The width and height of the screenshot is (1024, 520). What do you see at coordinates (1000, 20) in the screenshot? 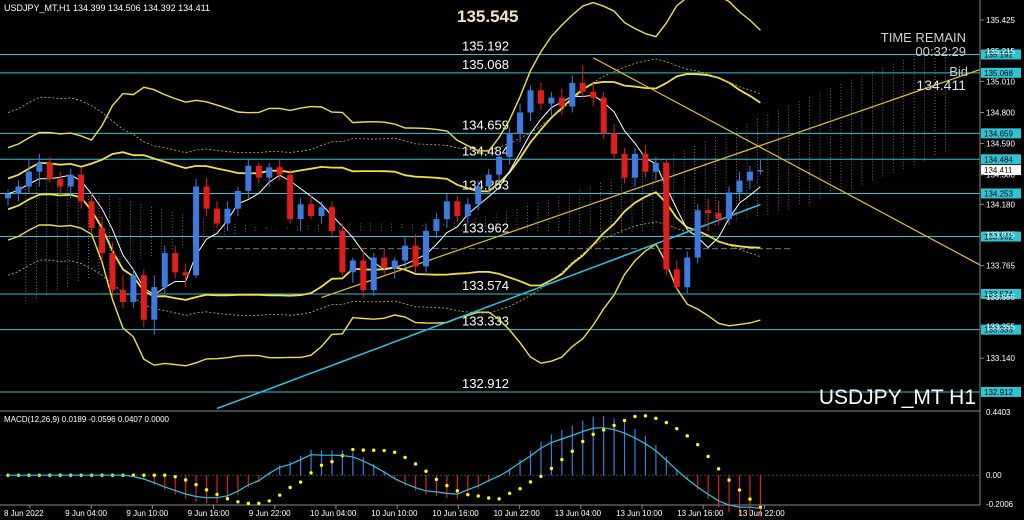
I see `price-tick-label: 135.425` at bounding box center [1000, 20].